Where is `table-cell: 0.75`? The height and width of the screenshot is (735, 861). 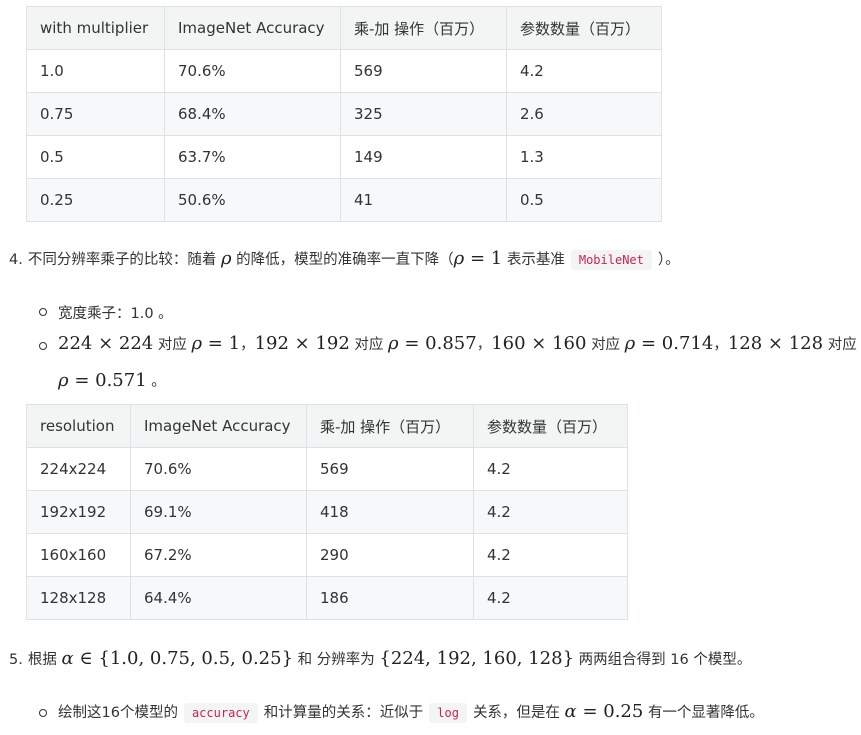
table-cell: 0.75 is located at coordinates (95, 114).